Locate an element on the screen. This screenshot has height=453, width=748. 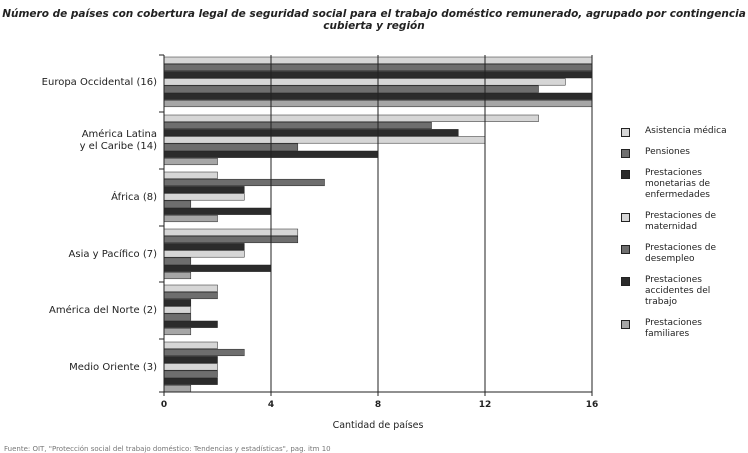
x-tick-label: 16 is located at coordinates (592, 405).